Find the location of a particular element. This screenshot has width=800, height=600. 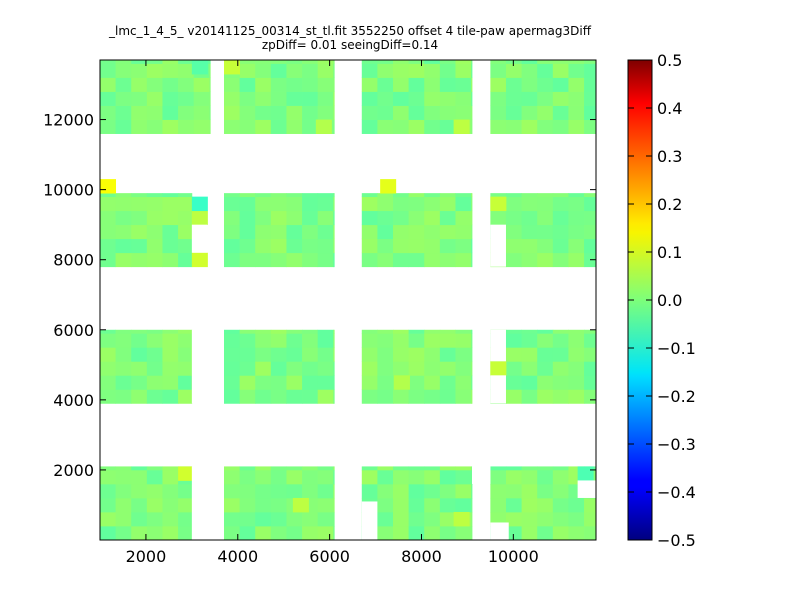

colorbar-tick-label: 0.1 is located at coordinates (669, 252).